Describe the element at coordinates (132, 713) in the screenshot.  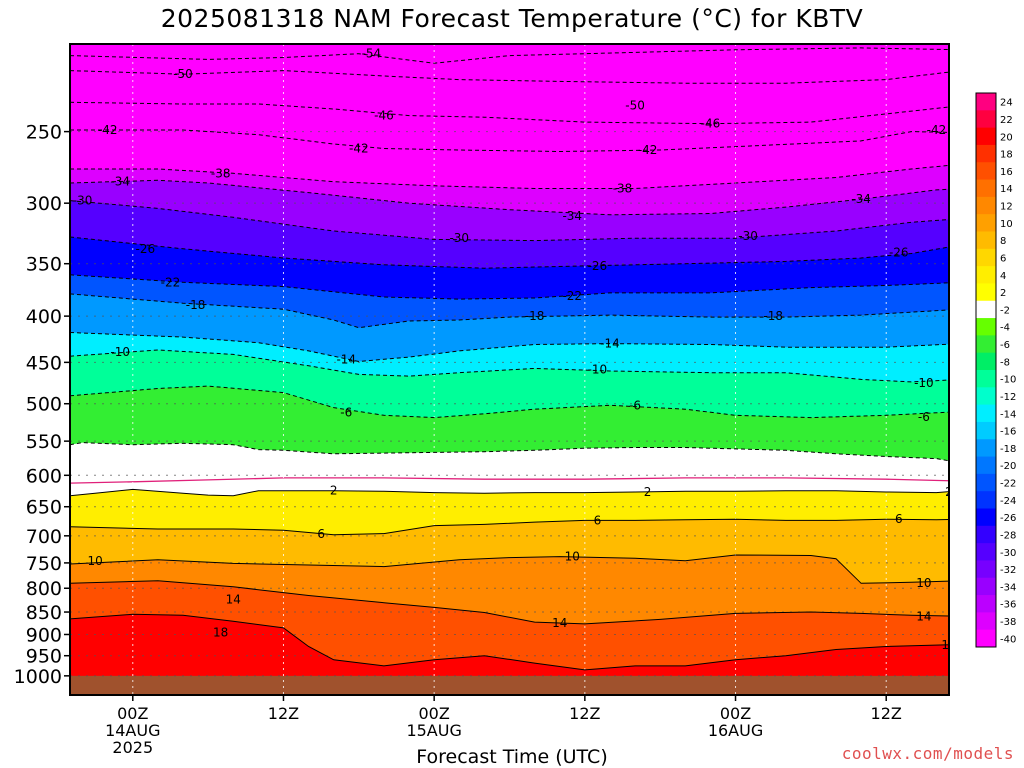
I see `x-tick-label-0-0: 00Z` at that location.